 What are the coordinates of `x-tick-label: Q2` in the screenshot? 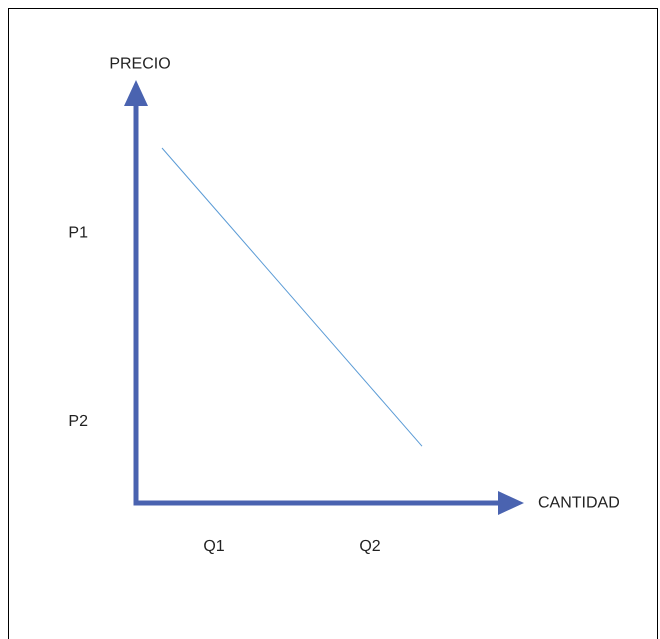 It's located at (370, 547).